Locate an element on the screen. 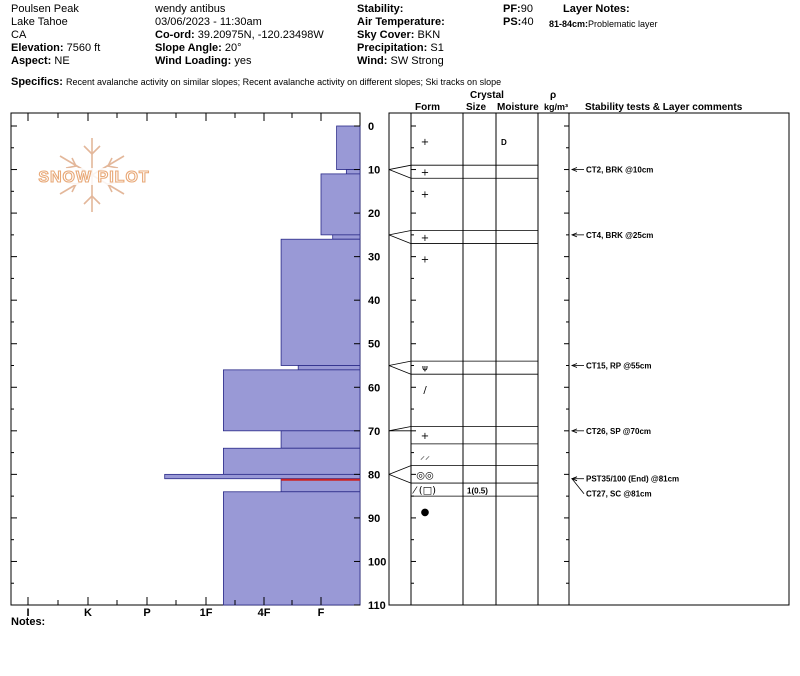  depth-tick-label: 0 is located at coordinates (371, 127).